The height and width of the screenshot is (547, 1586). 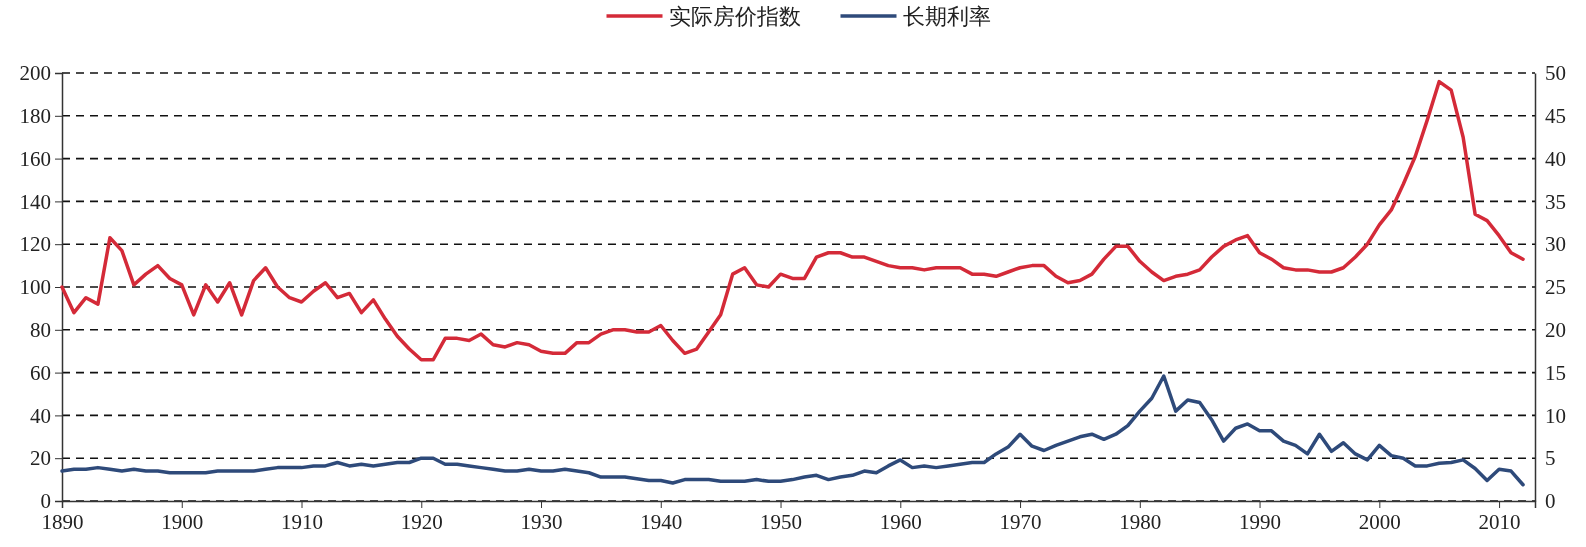 I want to click on legend-label: 实际房价指数, so click(x=734, y=16).